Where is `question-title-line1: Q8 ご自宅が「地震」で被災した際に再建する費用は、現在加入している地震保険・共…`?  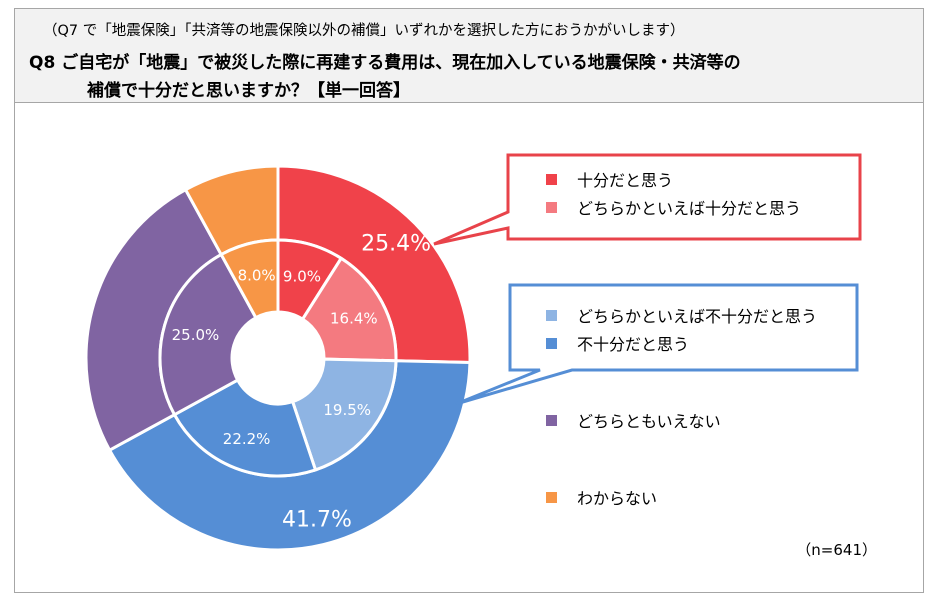 question-title-line1: Q8 ご自宅が「地震」で被災した際に再建する費用は、現在加入している地震保険・共… is located at coordinates (385, 63).